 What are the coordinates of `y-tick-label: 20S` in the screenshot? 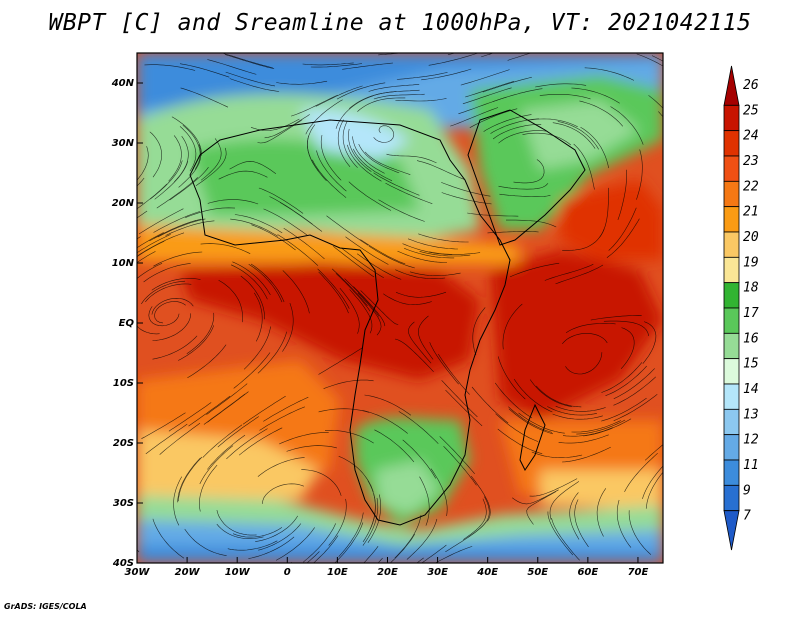 It's located at (123, 443).